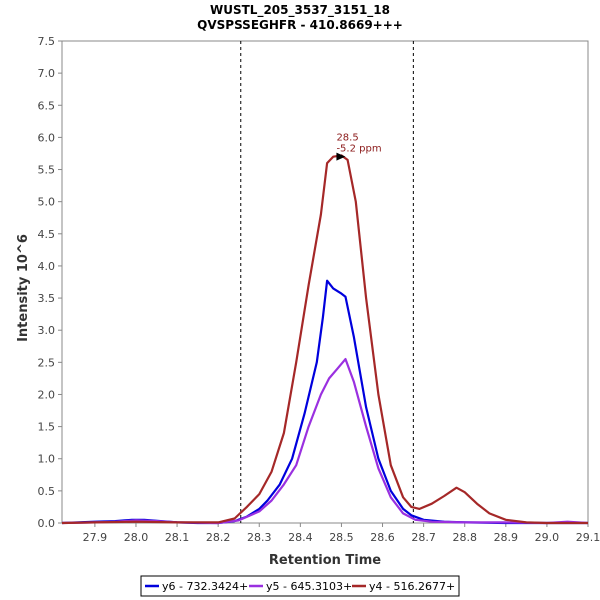 This screenshot has width=600, height=600. What do you see at coordinates (47, 105) in the screenshot?
I see `y-tick-label: 6.5` at bounding box center [47, 105].